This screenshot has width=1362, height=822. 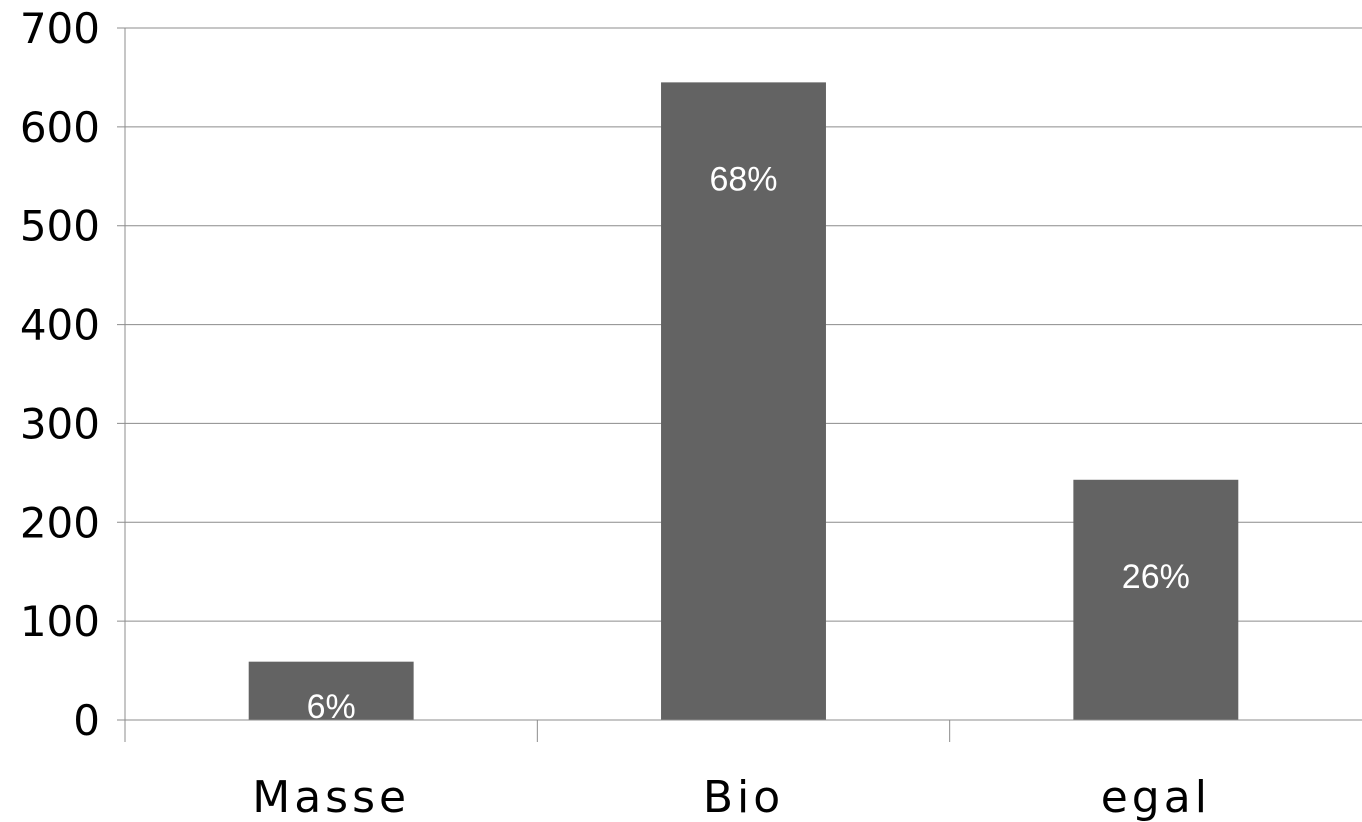 What do you see at coordinates (1156, 797) in the screenshot?
I see `x-category-label-egal: egal` at bounding box center [1156, 797].